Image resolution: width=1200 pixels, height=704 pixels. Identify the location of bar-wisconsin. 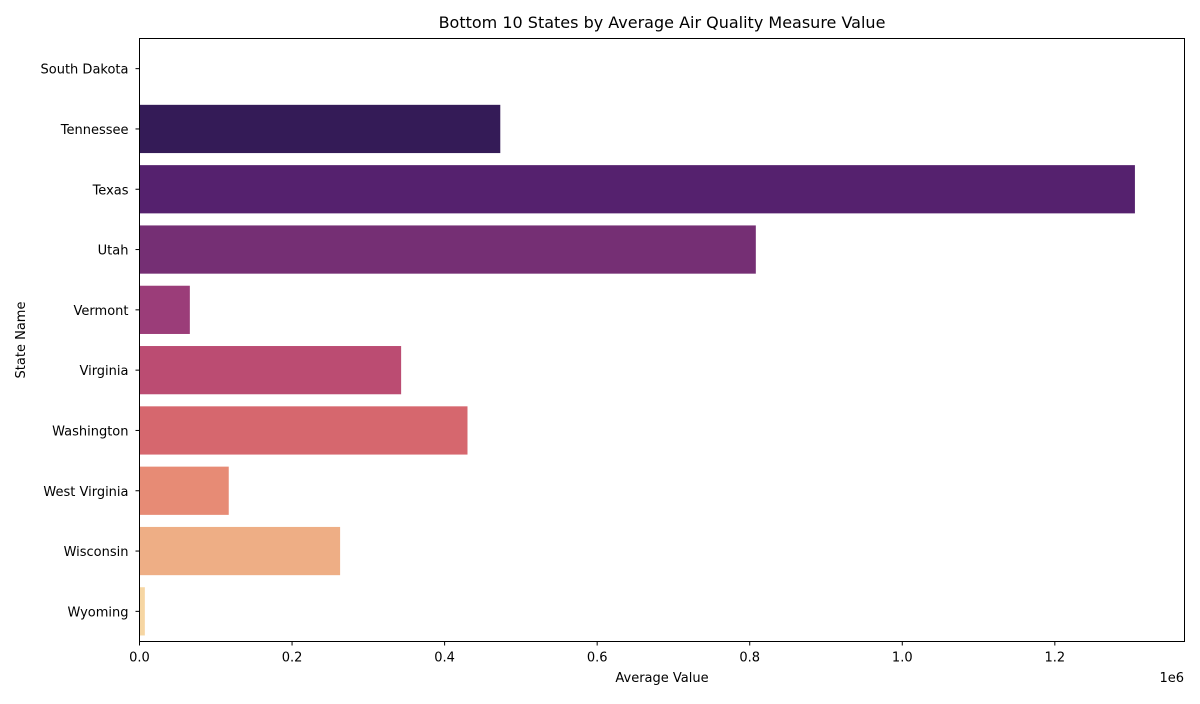
(240, 551).